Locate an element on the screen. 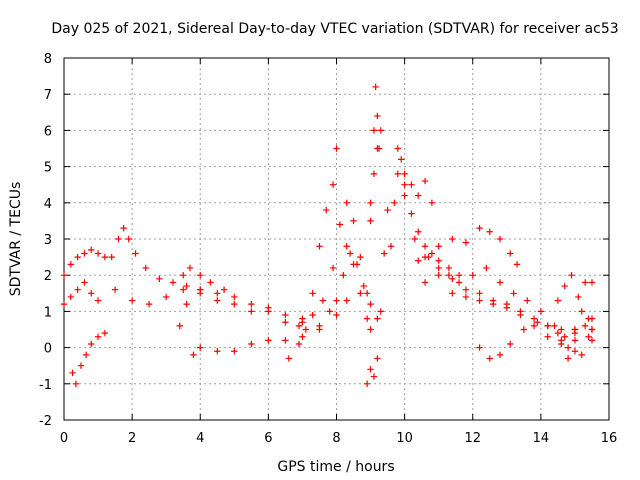 The width and height of the screenshot is (640, 480). x-tick-label: 14 is located at coordinates (541, 438).